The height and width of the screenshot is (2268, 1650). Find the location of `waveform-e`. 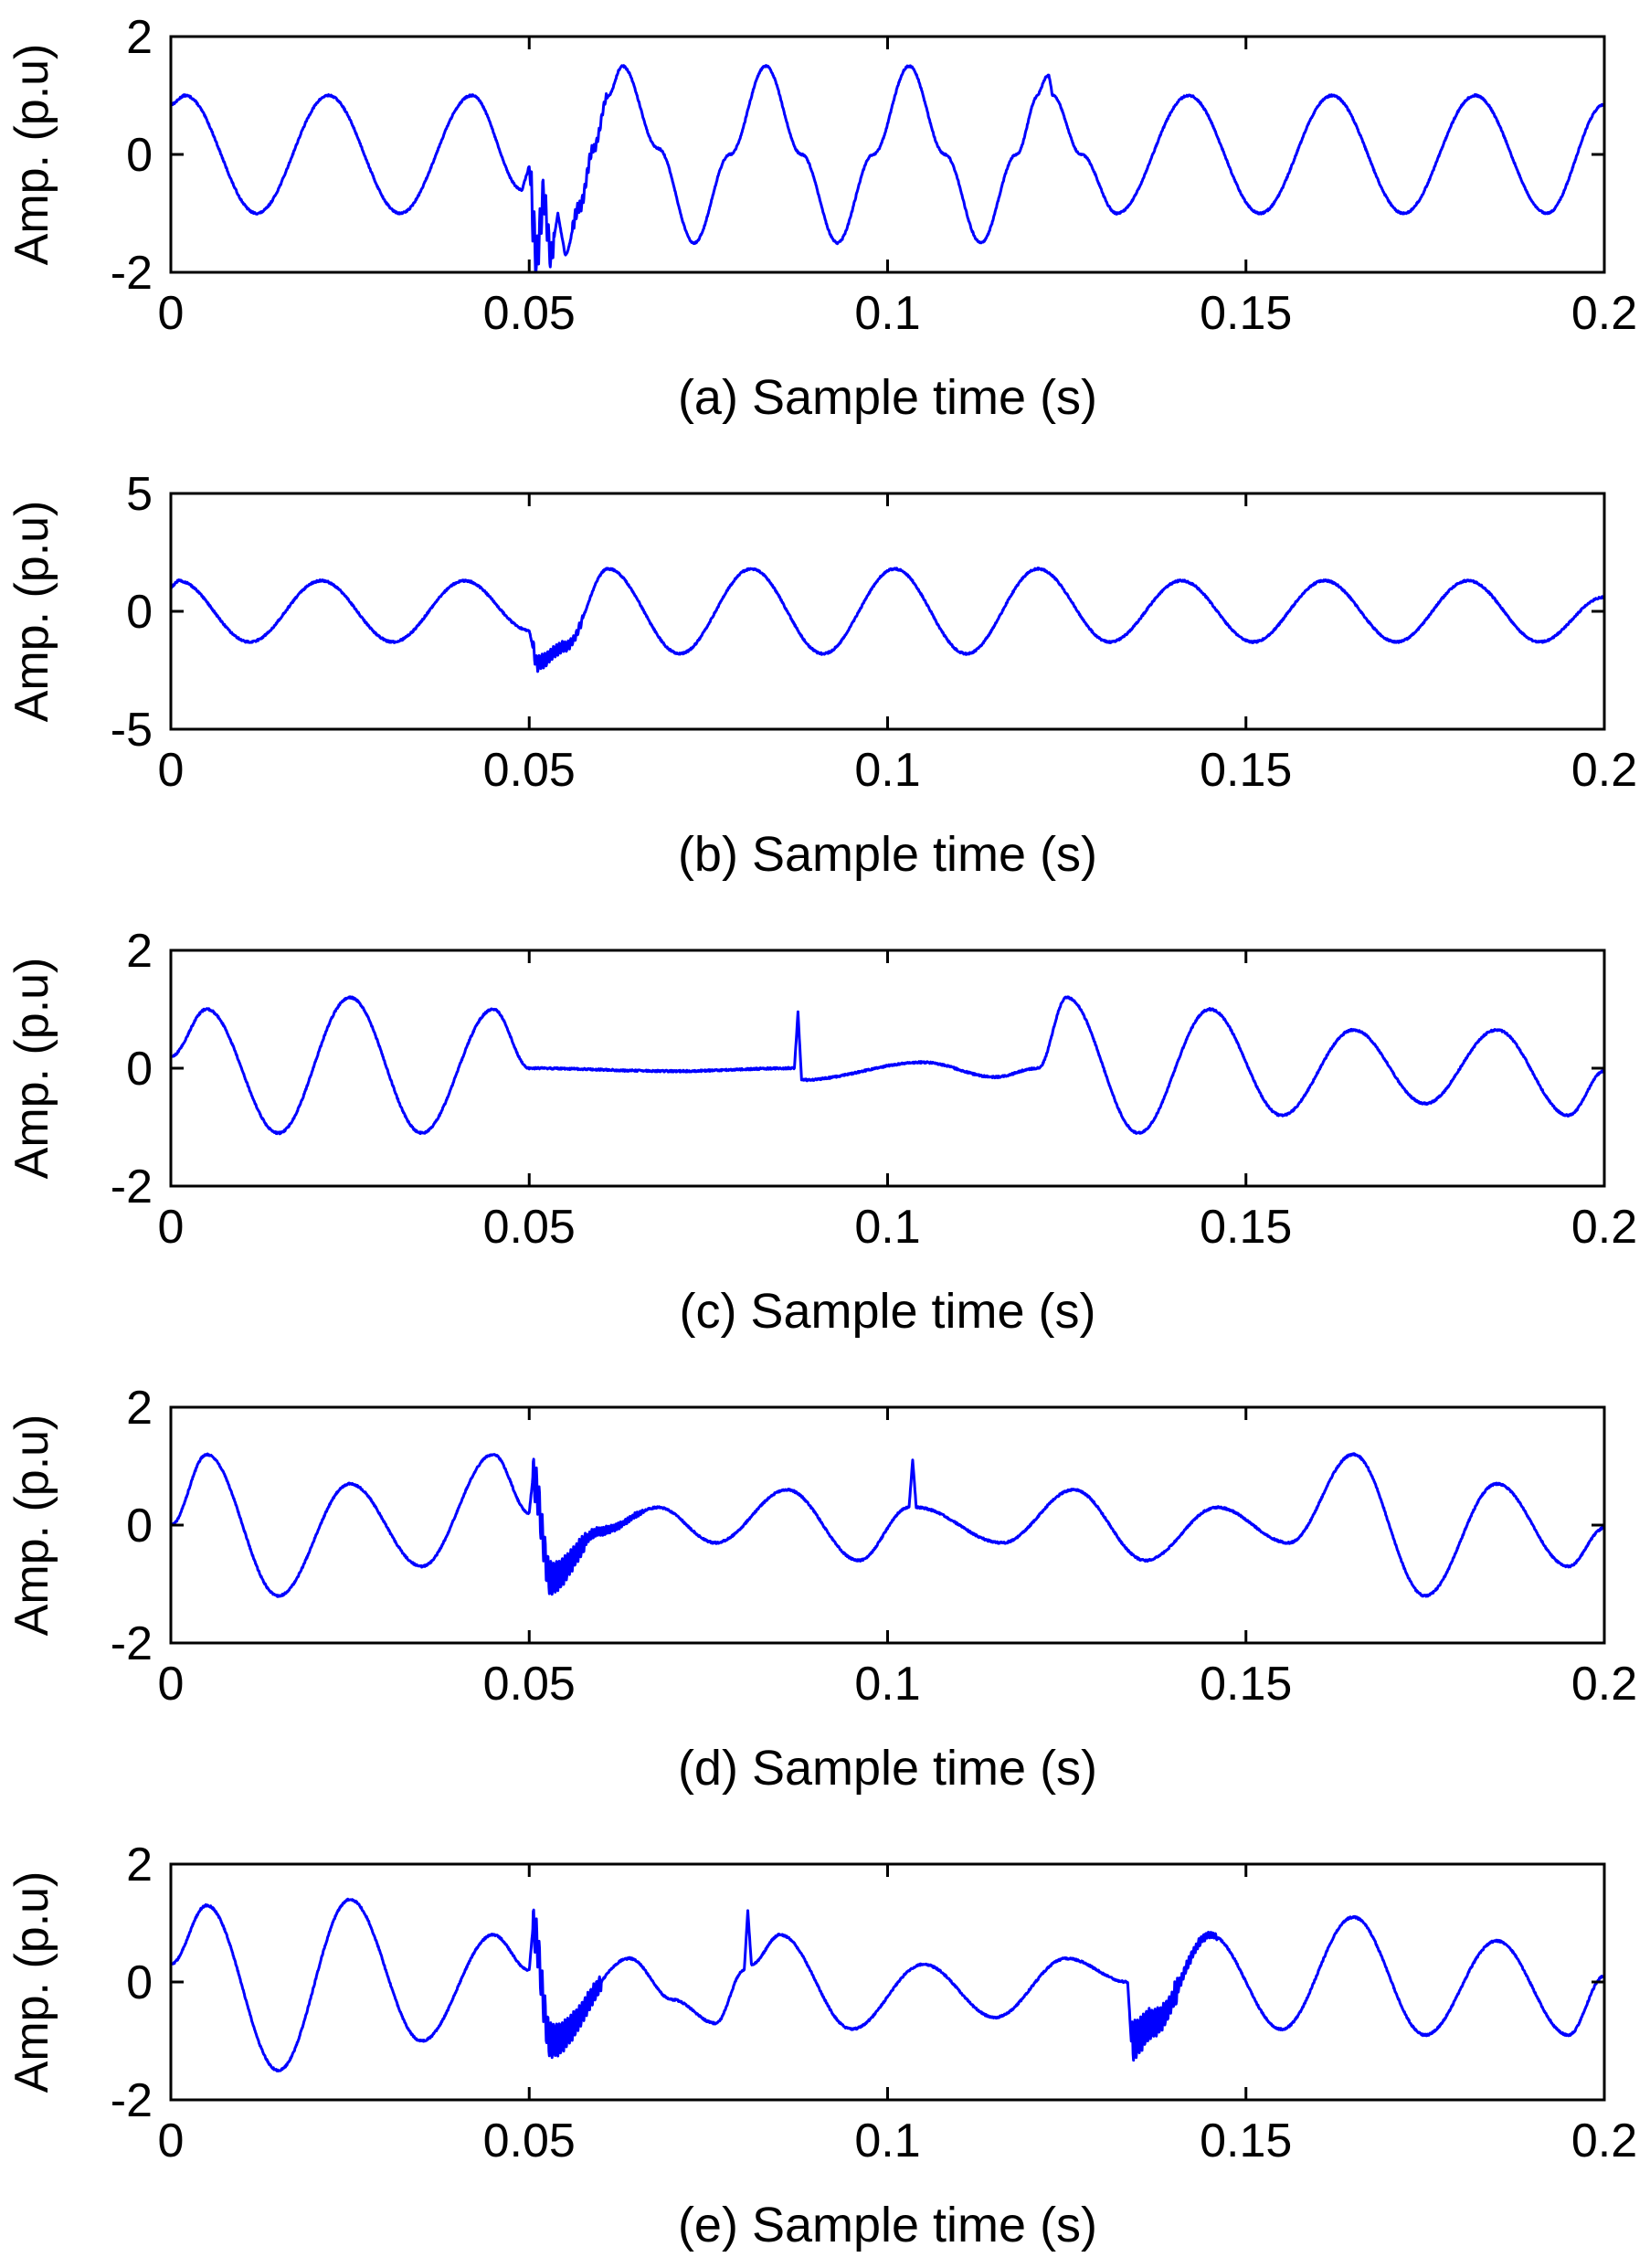

waveform-e is located at coordinates (887, 1984).